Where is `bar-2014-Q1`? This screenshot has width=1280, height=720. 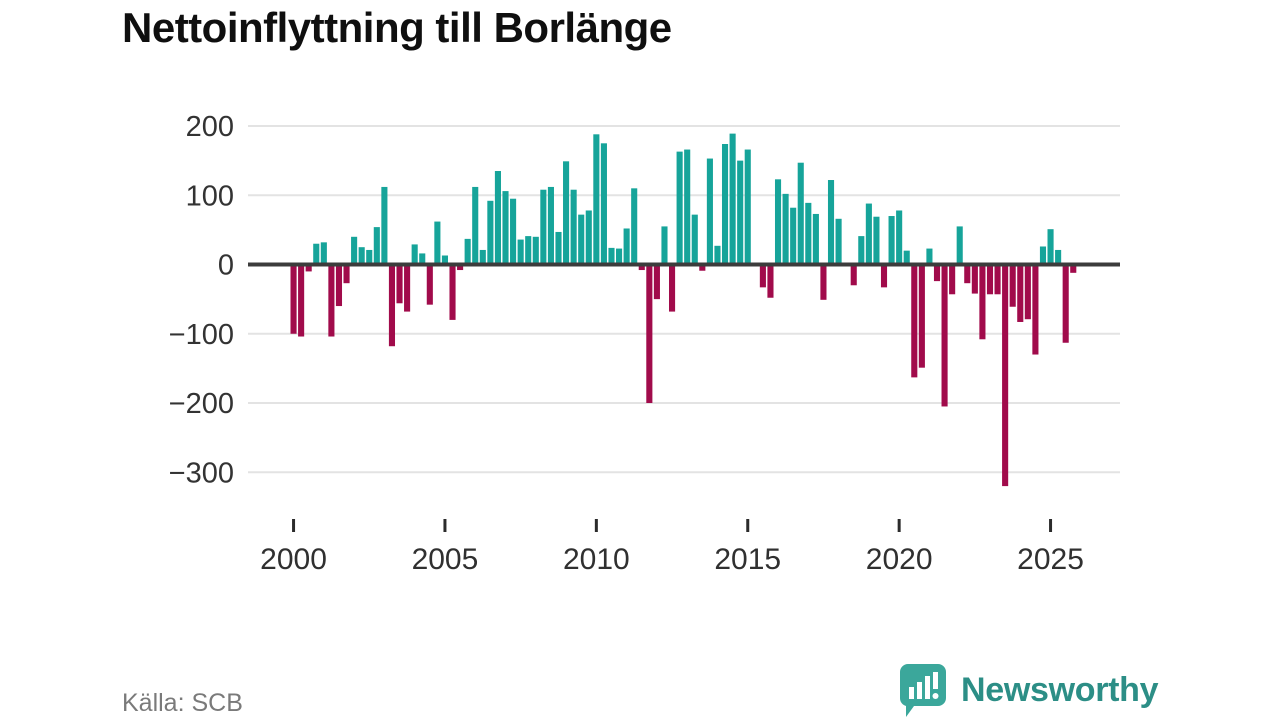 bar-2014-Q1 is located at coordinates (717, 255).